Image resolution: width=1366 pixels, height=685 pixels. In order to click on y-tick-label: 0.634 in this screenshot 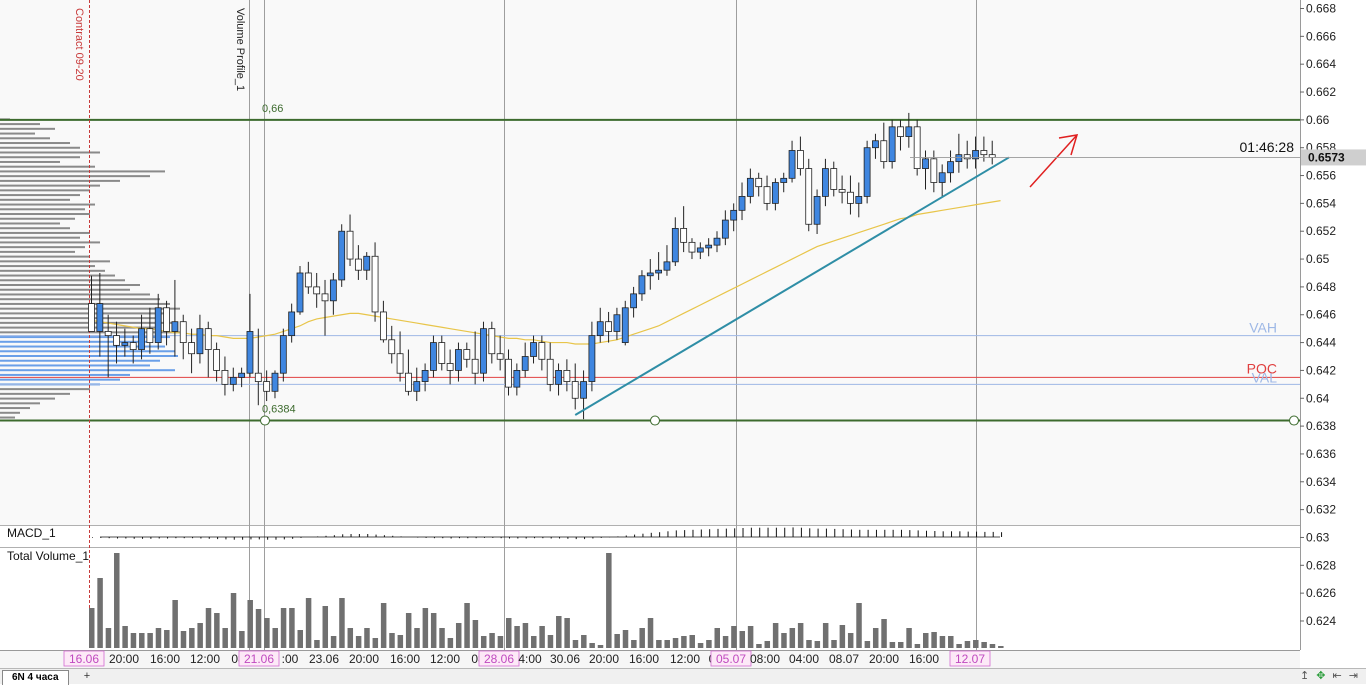, I will do `click(1321, 482)`.